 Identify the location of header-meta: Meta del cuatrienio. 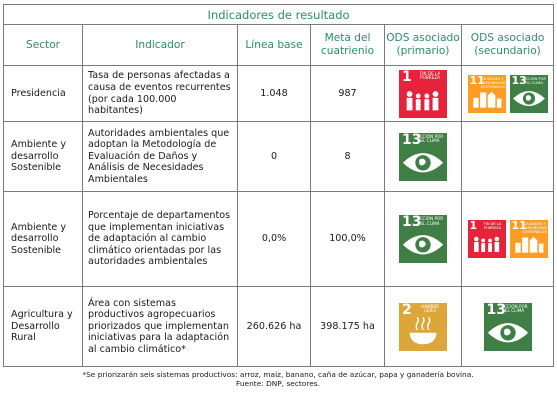
(347, 45).